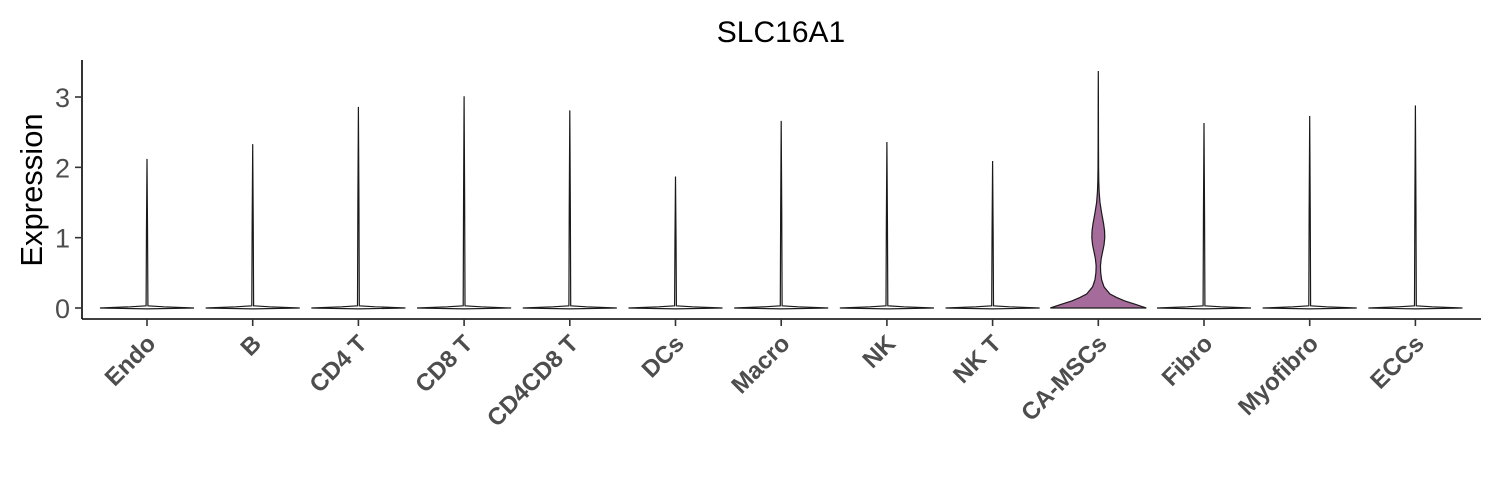 This screenshot has height=500, width=1500. What do you see at coordinates (760, 364) in the screenshot?
I see `x-tick-label: Macro` at bounding box center [760, 364].